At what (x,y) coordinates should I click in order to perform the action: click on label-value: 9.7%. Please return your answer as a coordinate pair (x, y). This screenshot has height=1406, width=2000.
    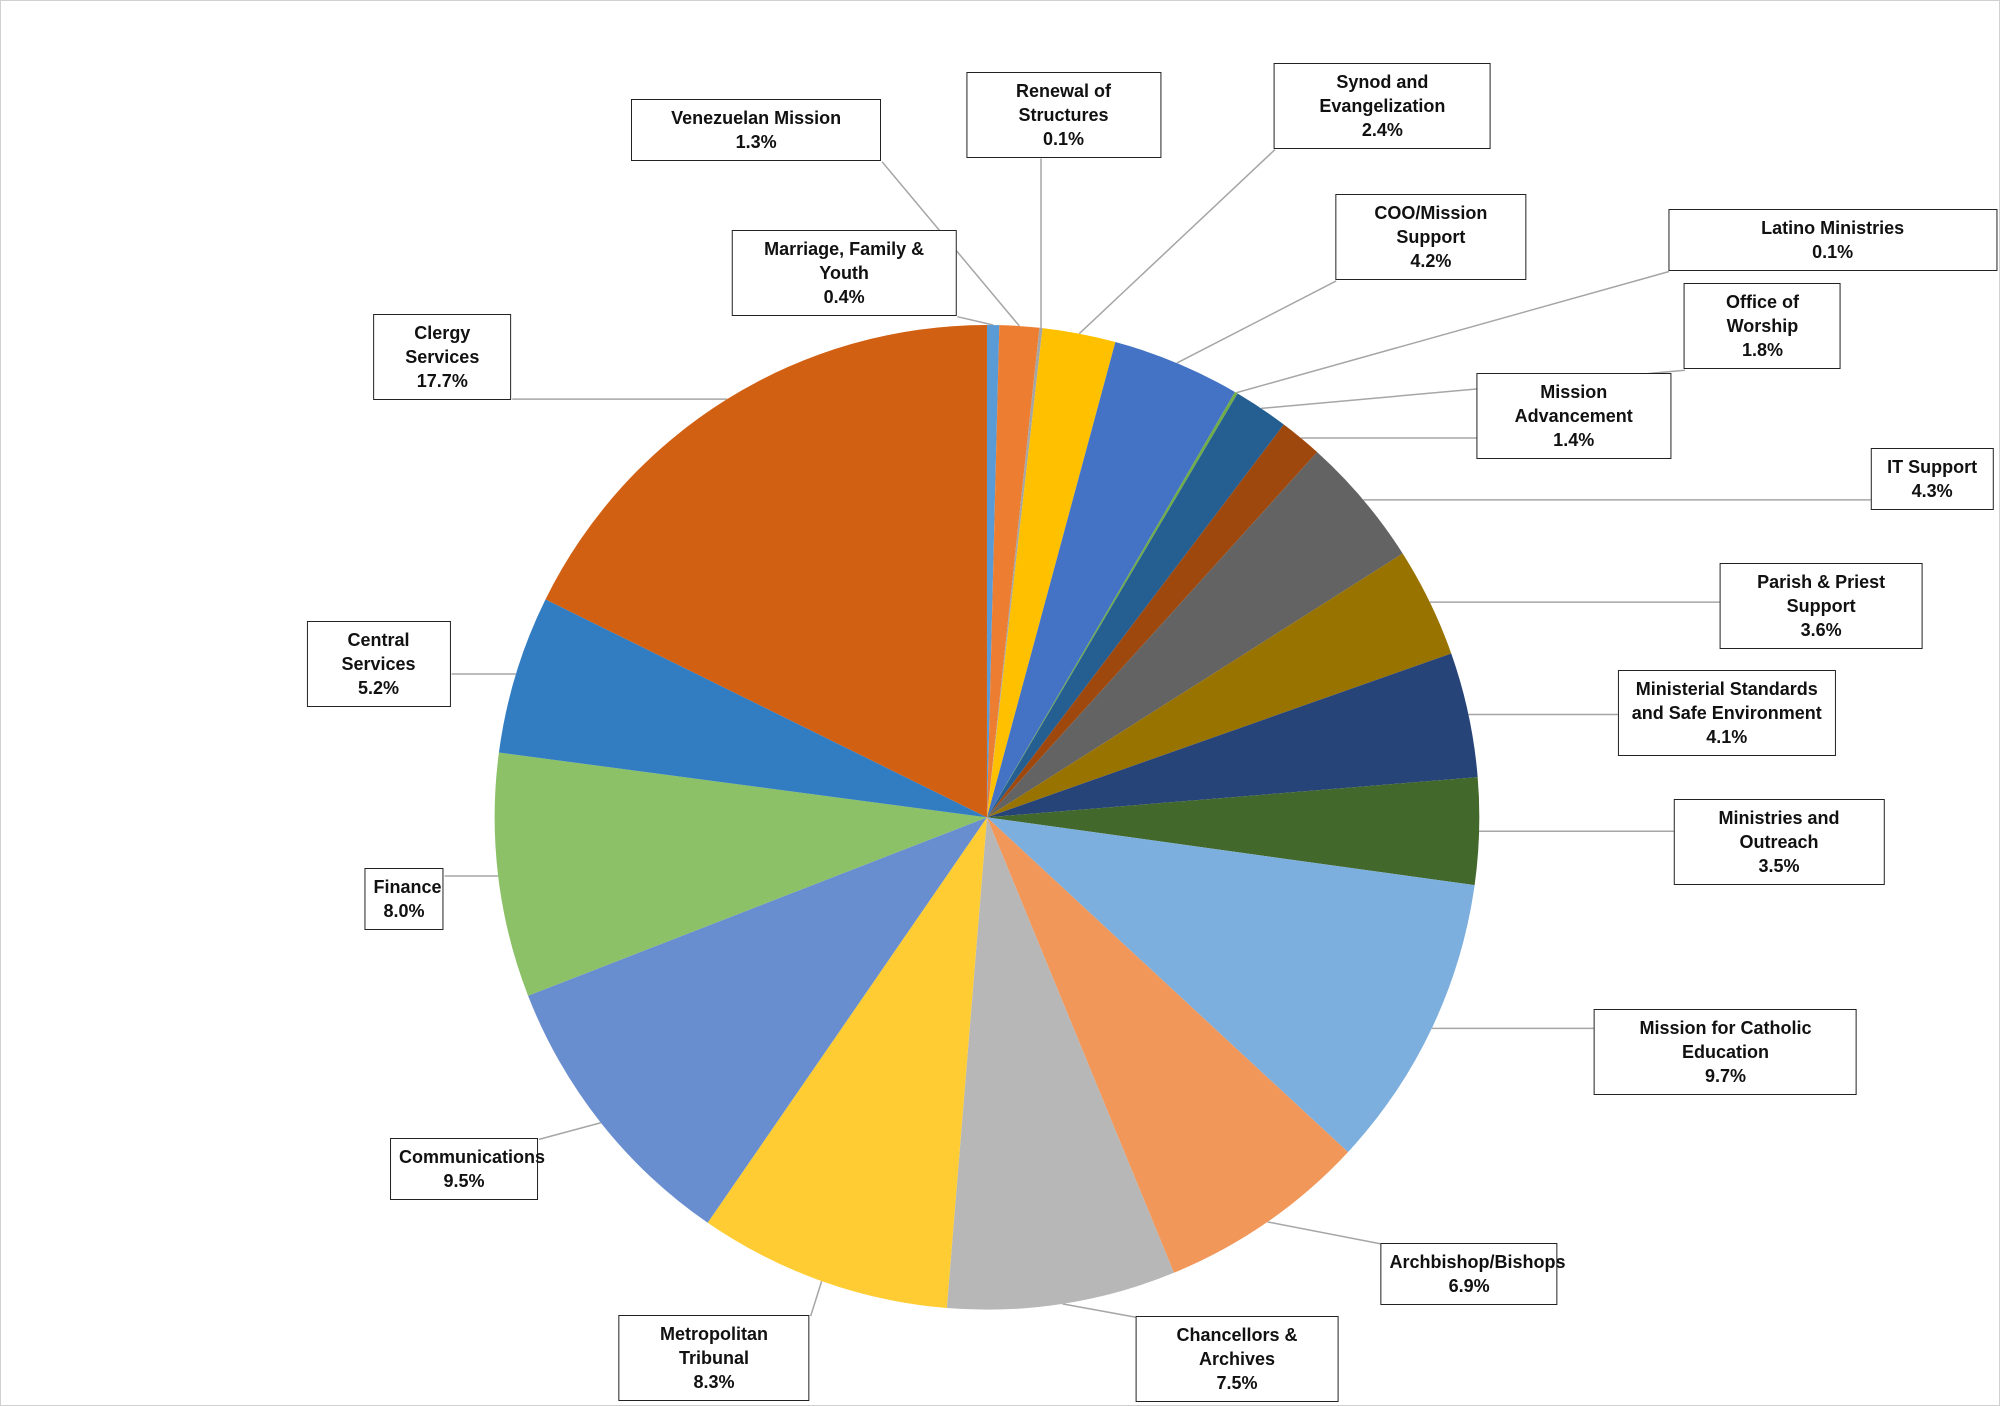
    Looking at the image, I should click on (1725, 1076).